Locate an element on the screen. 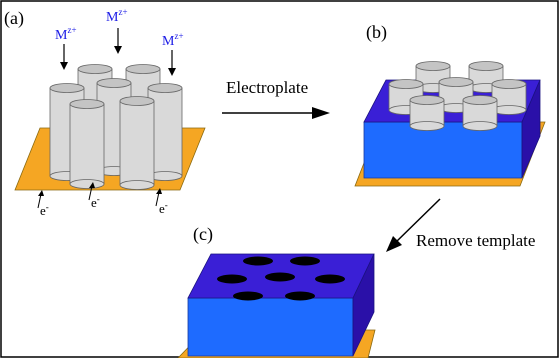 The image size is (559, 363). electroplate-label: Electroplate is located at coordinates (267, 87).